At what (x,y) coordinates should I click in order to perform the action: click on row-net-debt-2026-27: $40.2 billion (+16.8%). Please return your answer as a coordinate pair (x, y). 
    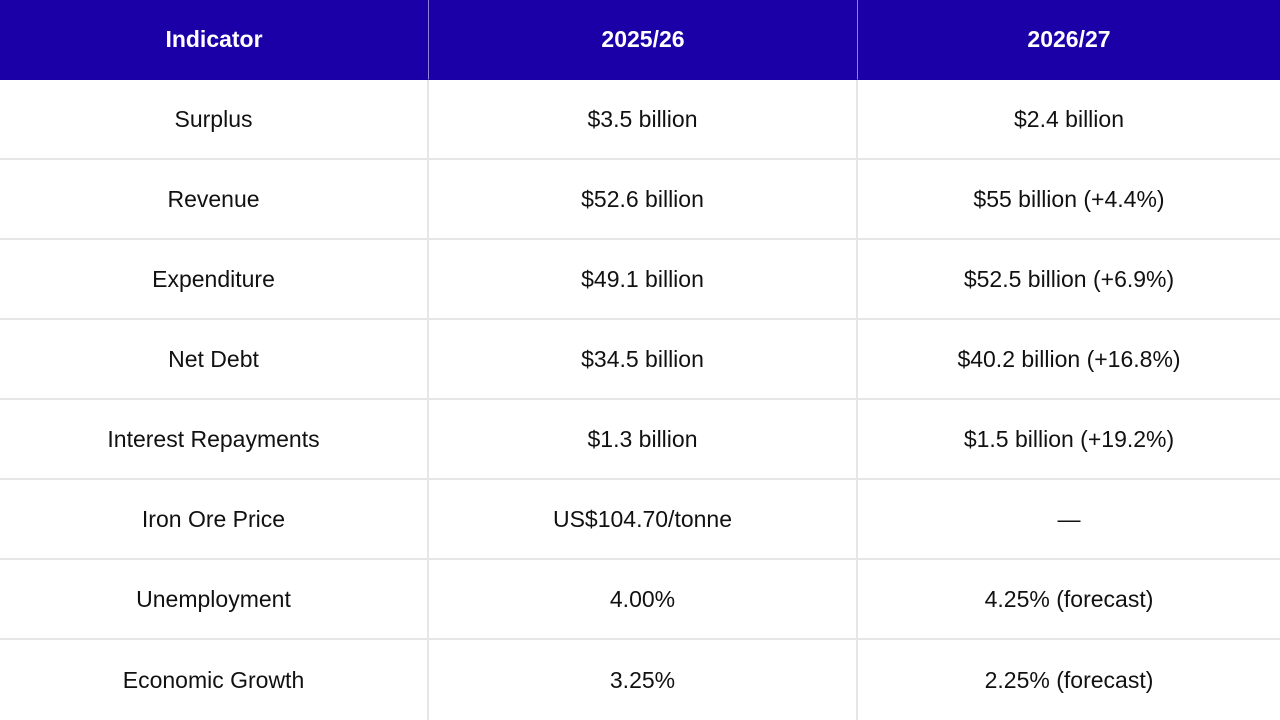
    Looking at the image, I should click on (1069, 360).